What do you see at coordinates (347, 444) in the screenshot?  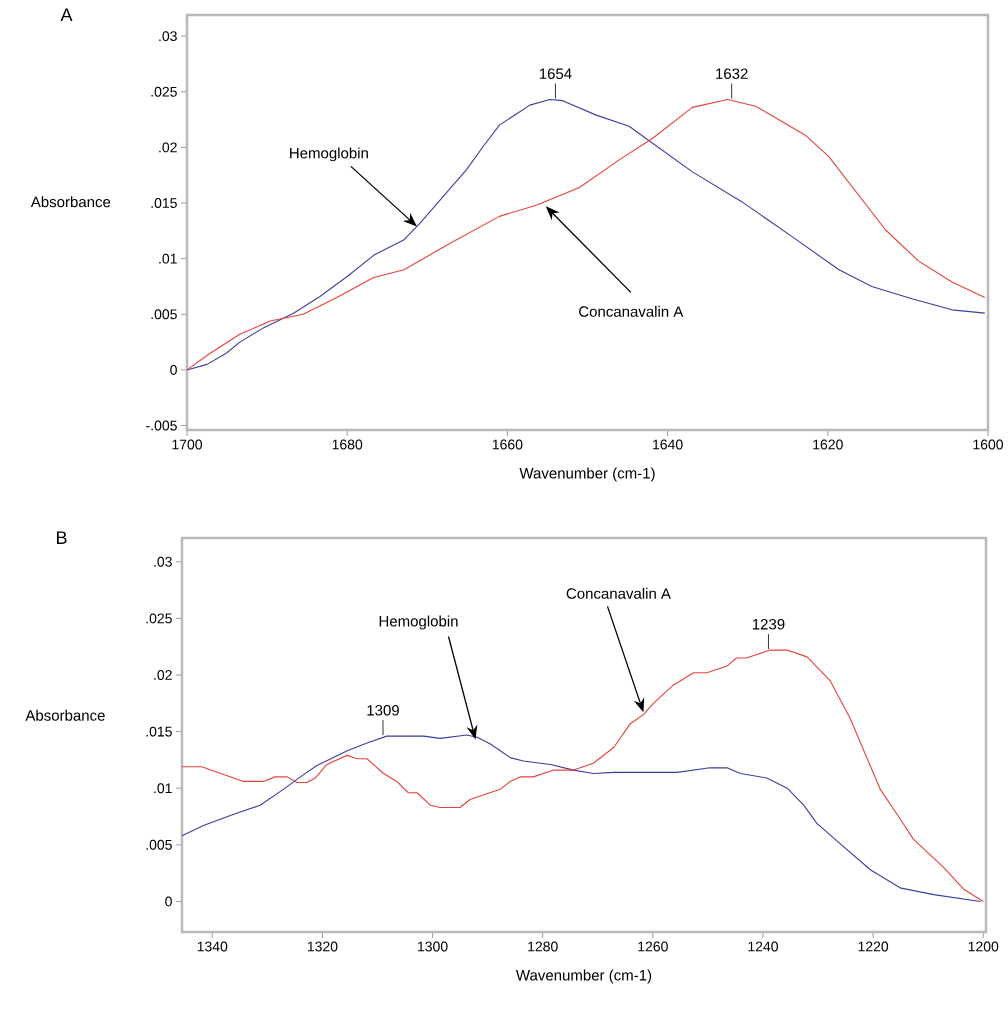 I see `x-tick-label: 1680` at bounding box center [347, 444].